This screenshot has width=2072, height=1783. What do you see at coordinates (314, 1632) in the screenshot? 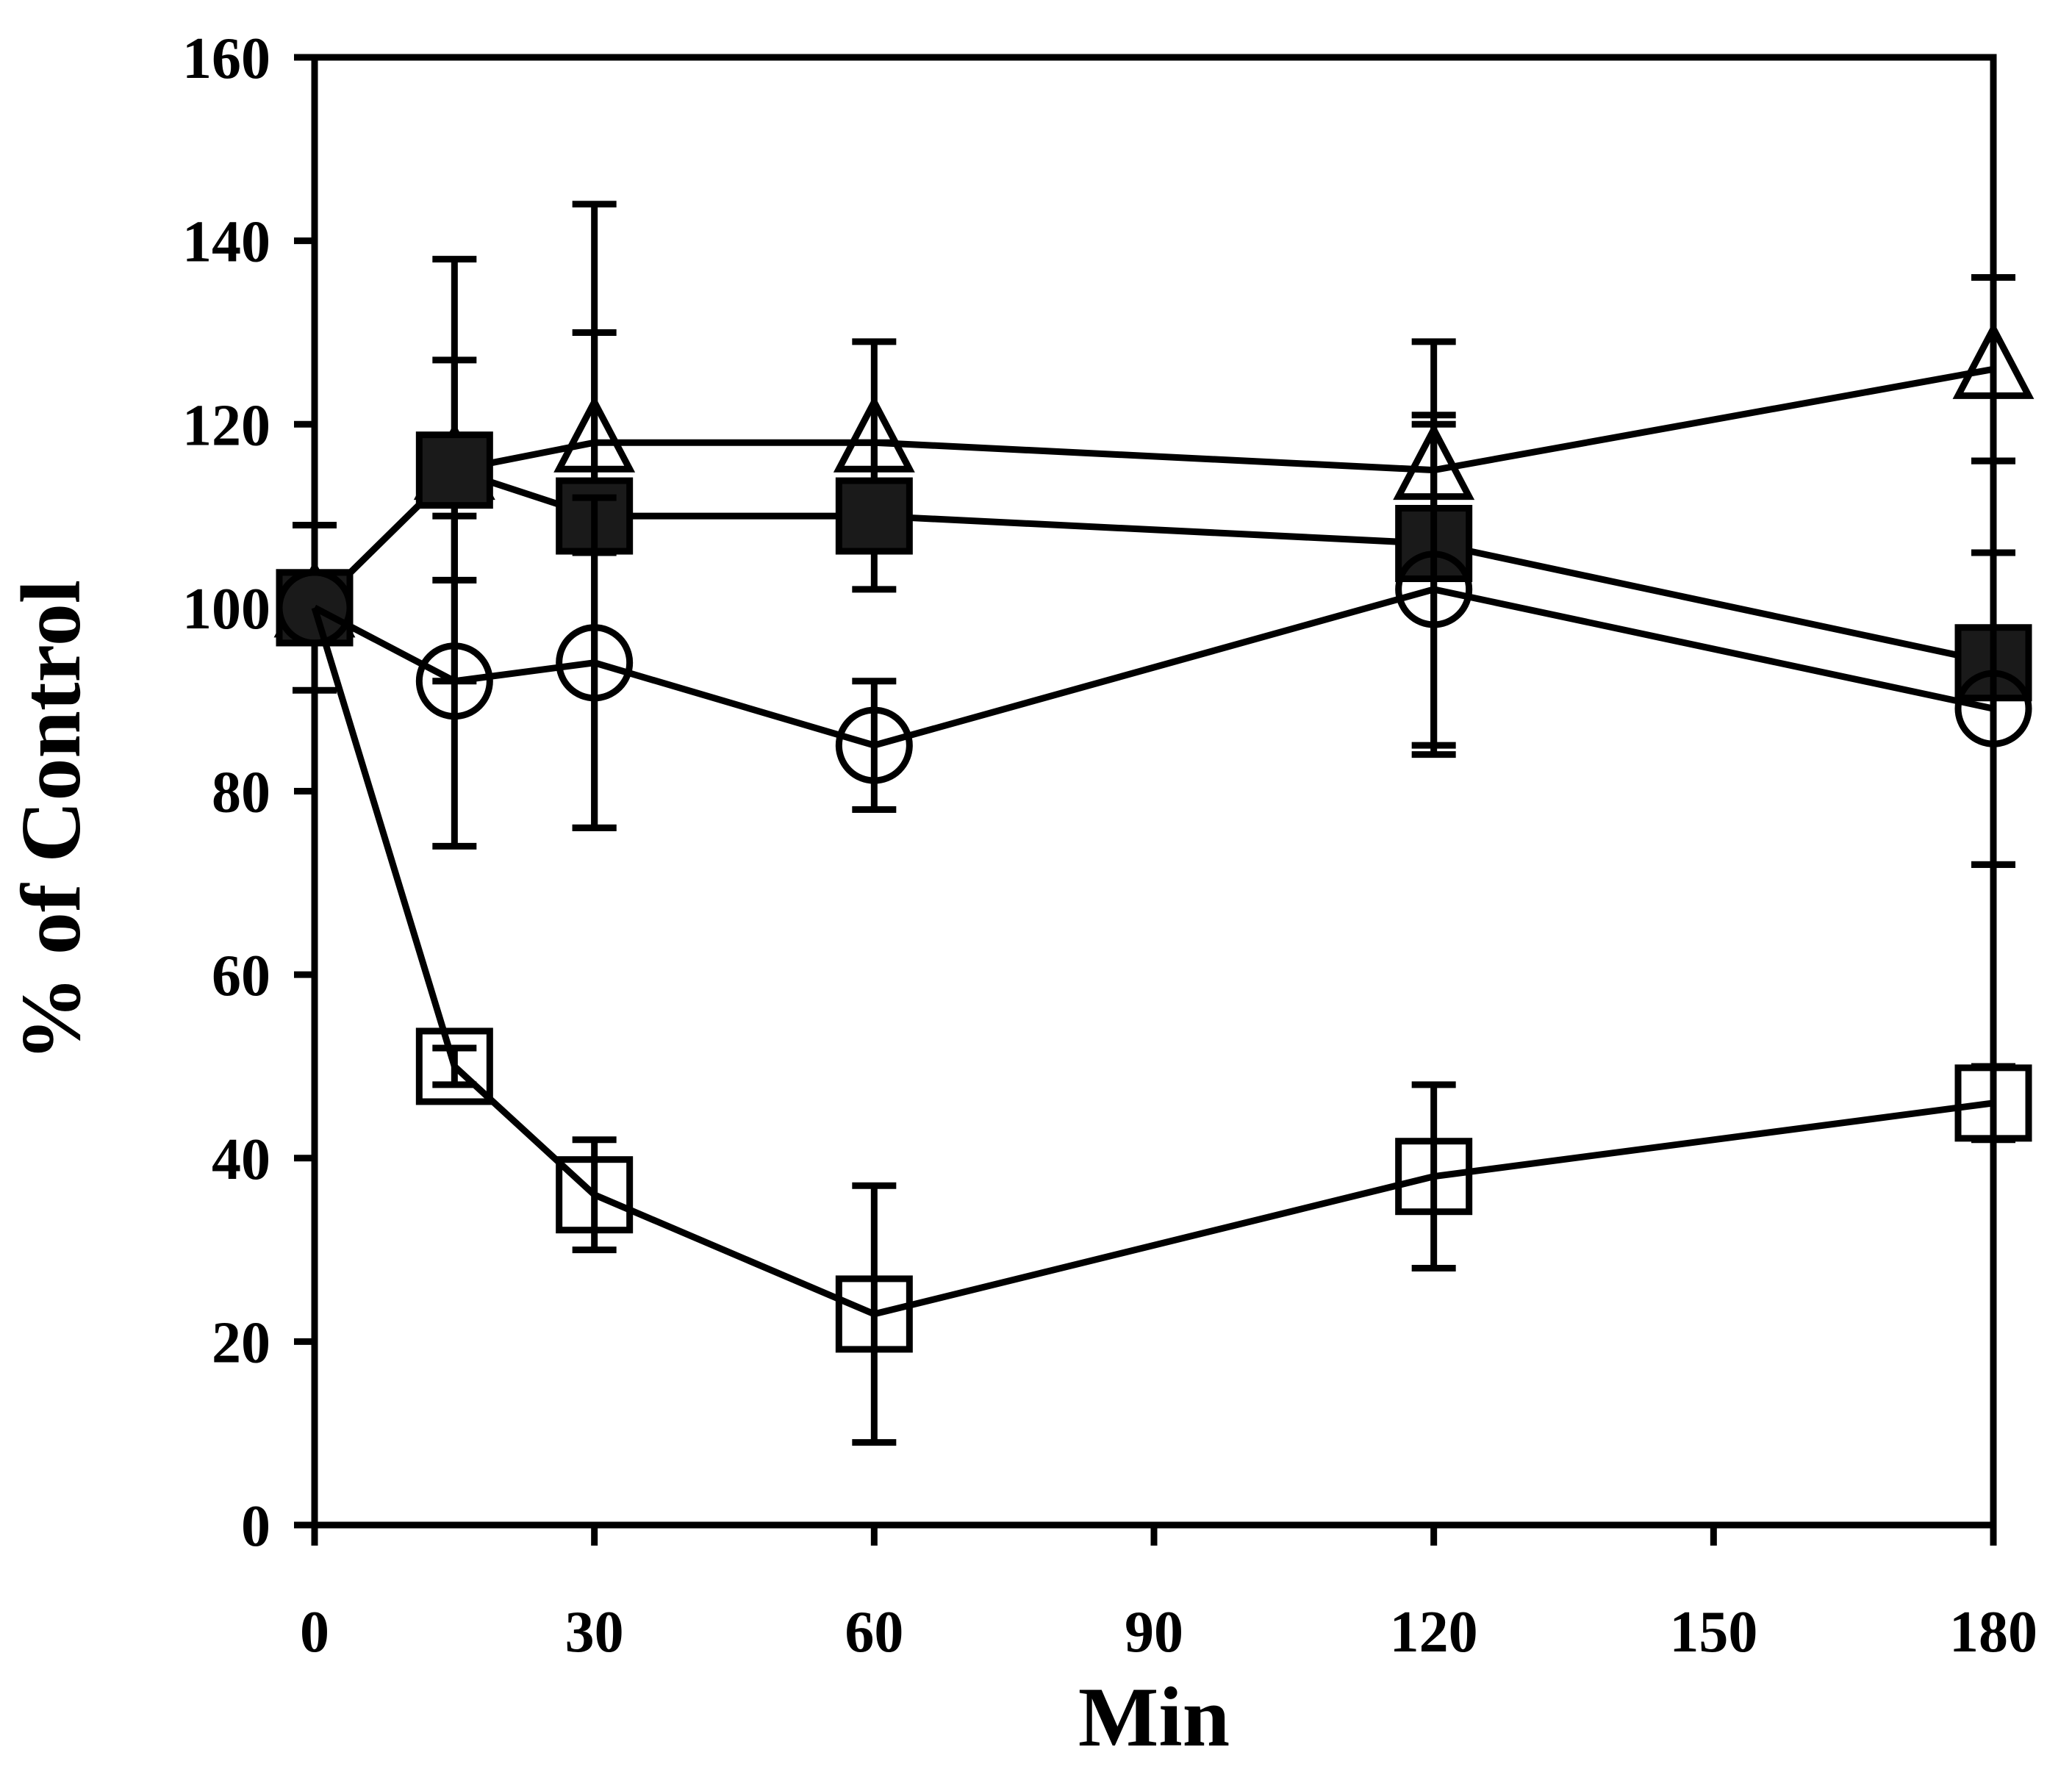
I see `x-tick-label: 0` at bounding box center [314, 1632].